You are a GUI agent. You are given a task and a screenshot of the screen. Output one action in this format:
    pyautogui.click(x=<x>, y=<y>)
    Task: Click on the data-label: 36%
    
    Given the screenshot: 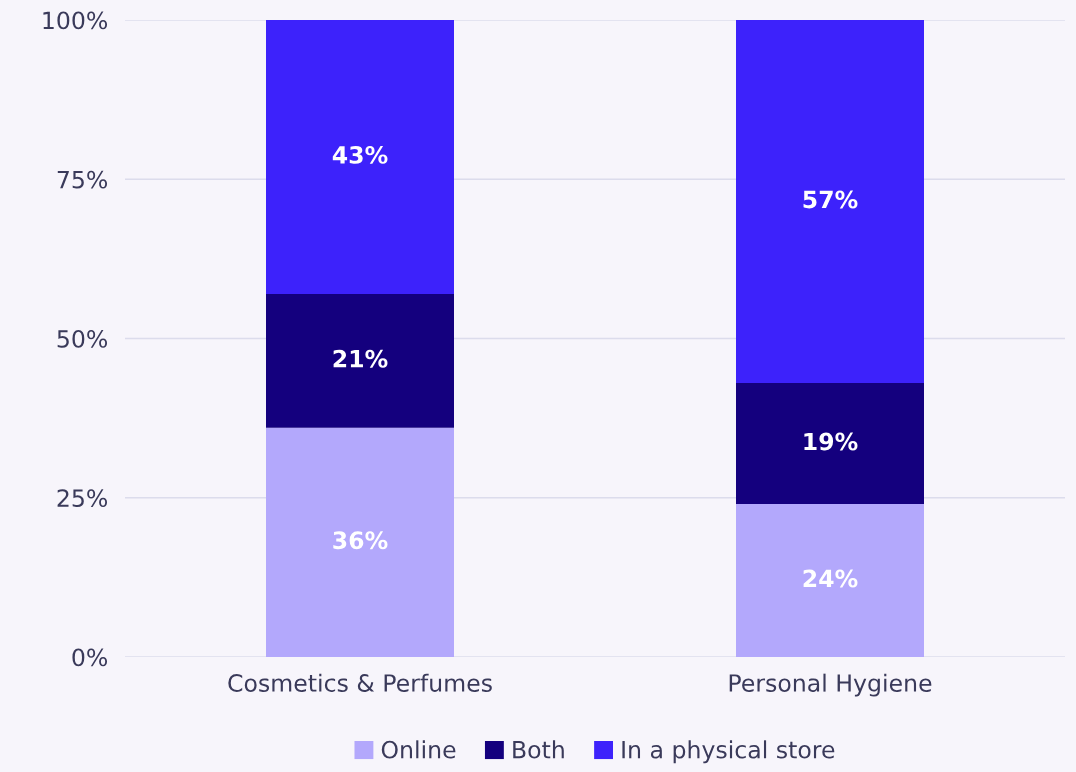 What is the action you would take?
    pyautogui.click(x=360, y=540)
    